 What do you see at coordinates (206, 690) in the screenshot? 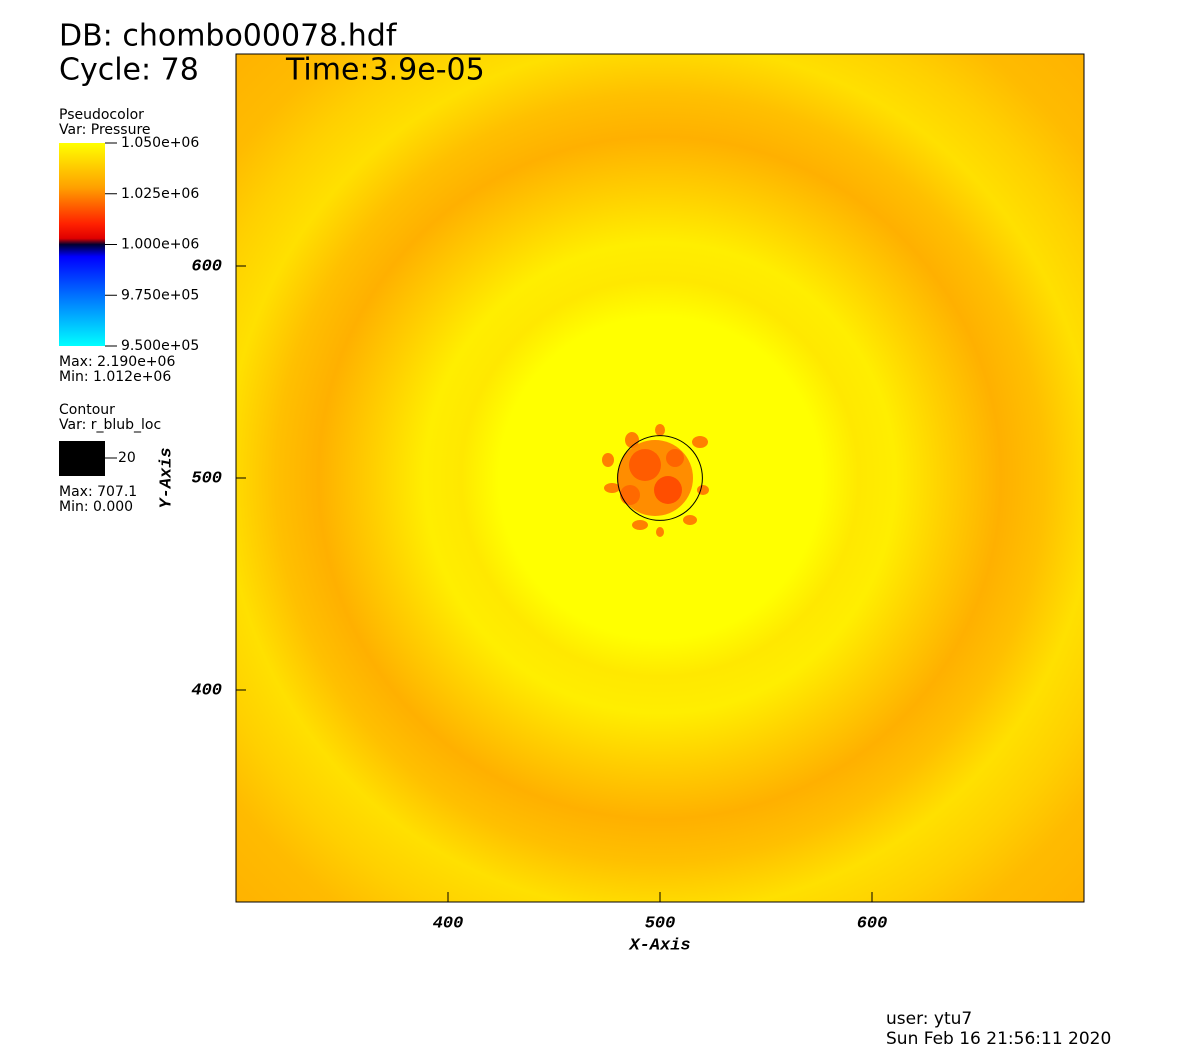
I see `y-tick-label: 400` at bounding box center [206, 690].